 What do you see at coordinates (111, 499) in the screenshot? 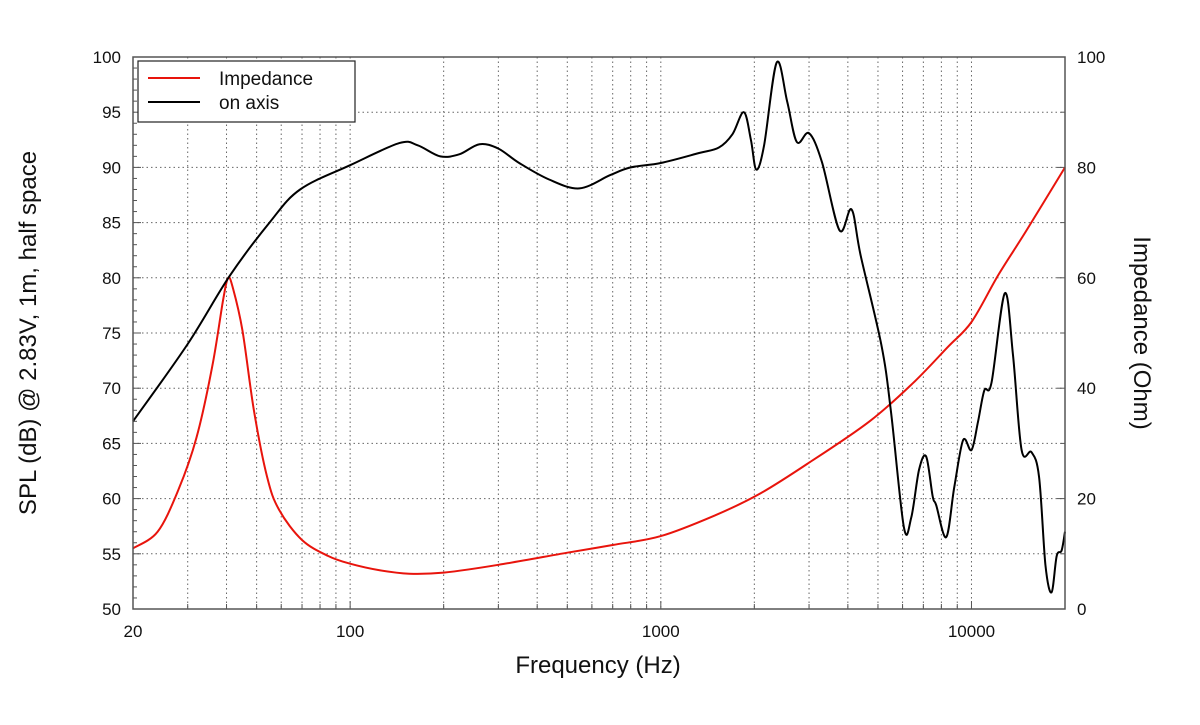
I see `y-tick-label: 60` at bounding box center [111, 499].